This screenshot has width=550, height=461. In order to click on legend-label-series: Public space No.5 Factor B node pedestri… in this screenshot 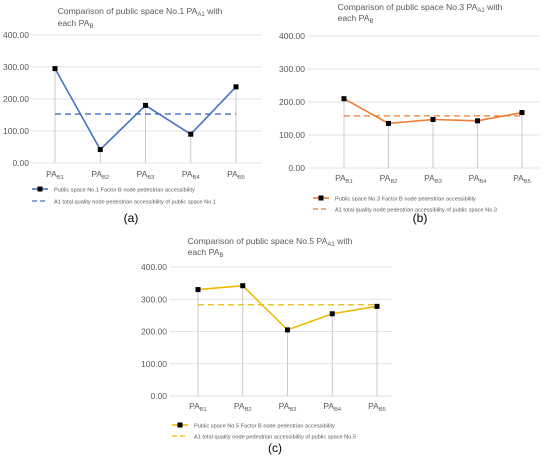, I will do `click(264, 427)`.